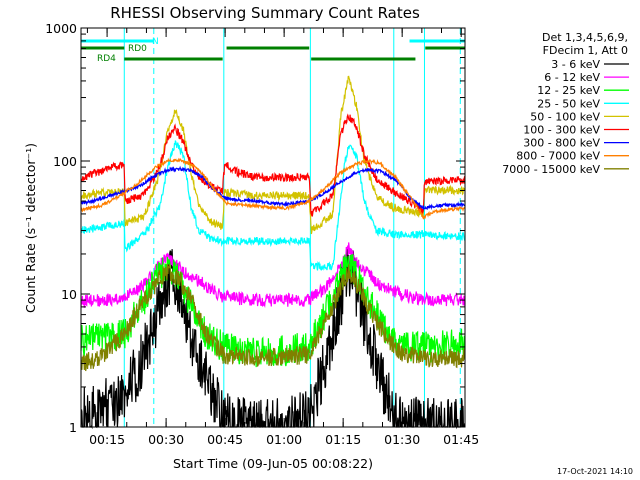  What do you see at coordinates (61, 28) in the screenshot?
I see `y-tick-label: 1000` at bounding box center [61, 28].